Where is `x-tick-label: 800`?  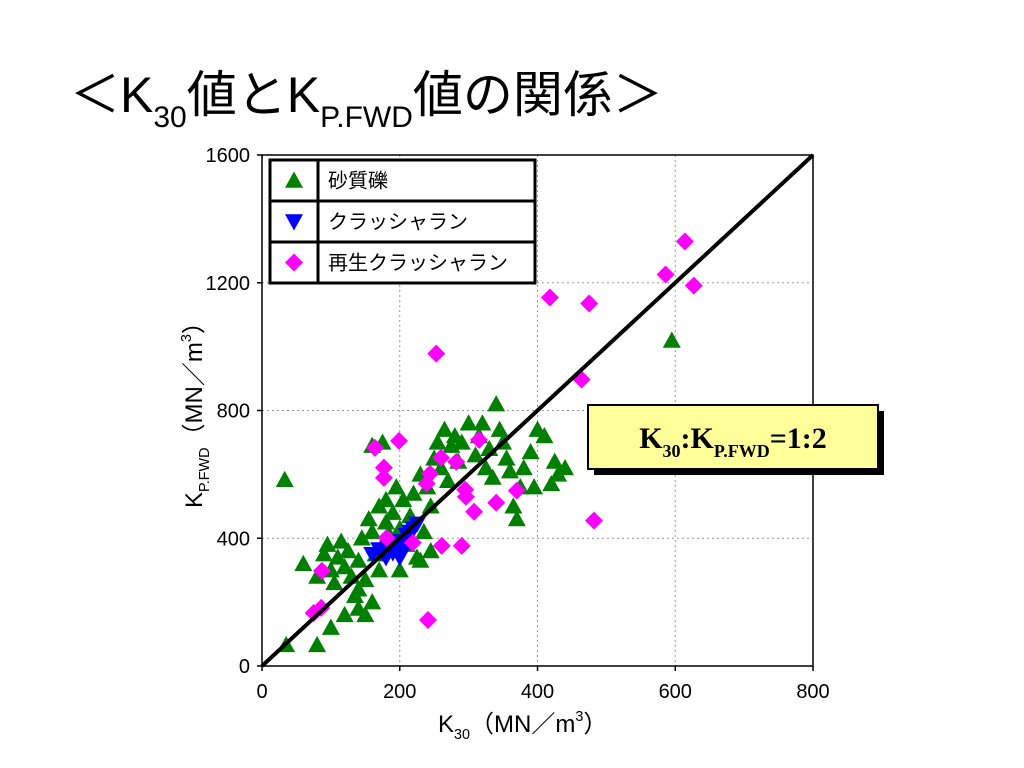 x-tick-label: 800 is located at coordinates (812, 692).